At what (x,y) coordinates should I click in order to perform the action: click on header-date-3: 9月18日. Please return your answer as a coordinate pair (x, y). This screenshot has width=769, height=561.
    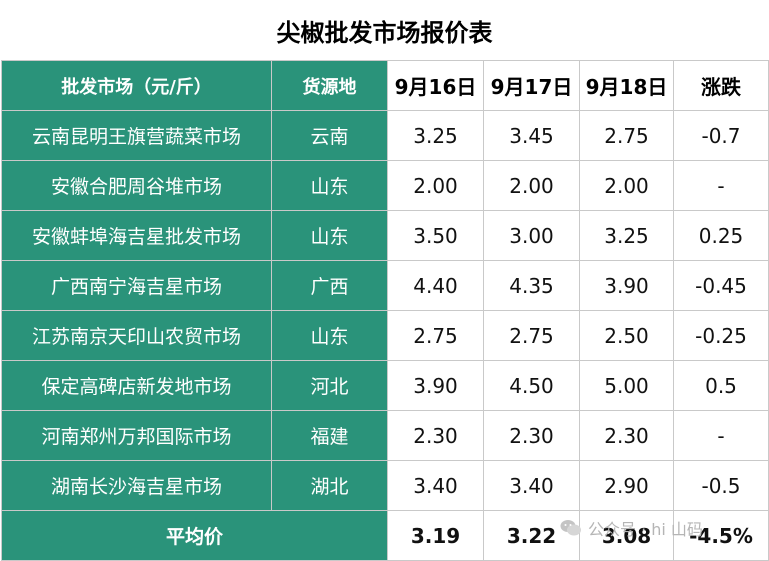
    Looking at the image, I should click on (626, 85).